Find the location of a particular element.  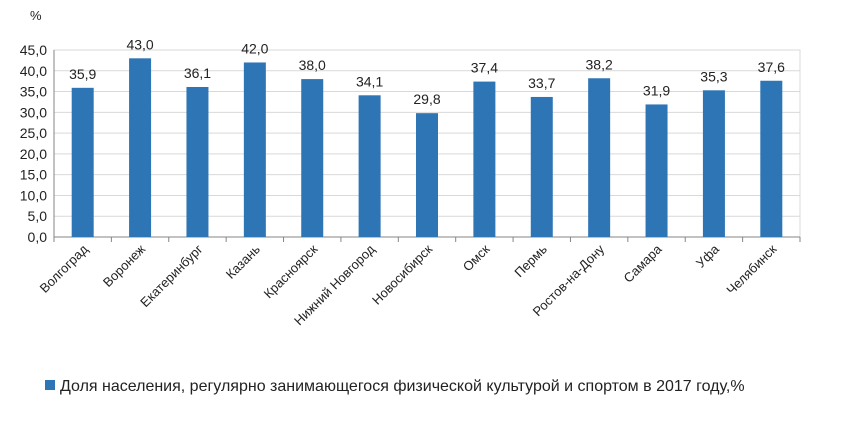

x-tick-label: Пермь is located at coordinates (530, 260).